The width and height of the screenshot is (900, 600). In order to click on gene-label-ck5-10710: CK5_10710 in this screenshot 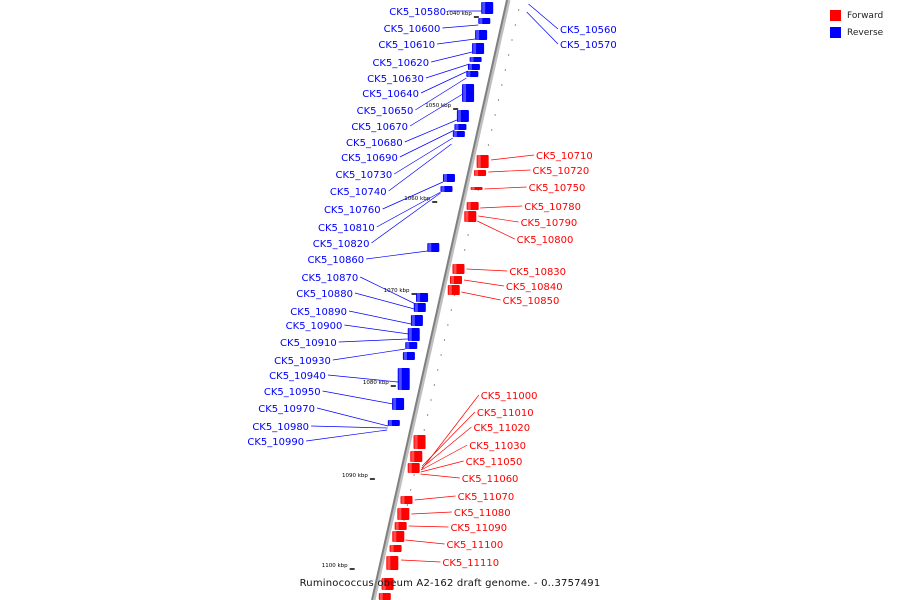, I will do `click(564, 156)`.